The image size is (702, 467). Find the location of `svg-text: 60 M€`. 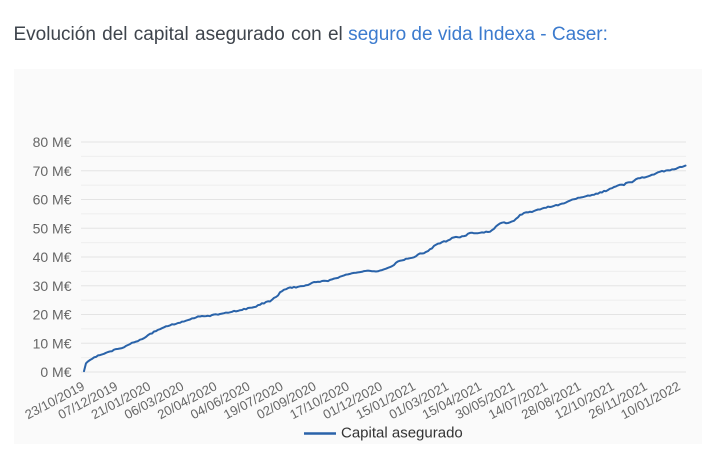

svg-text: 60 M€ is located at coordinates (52, 200).